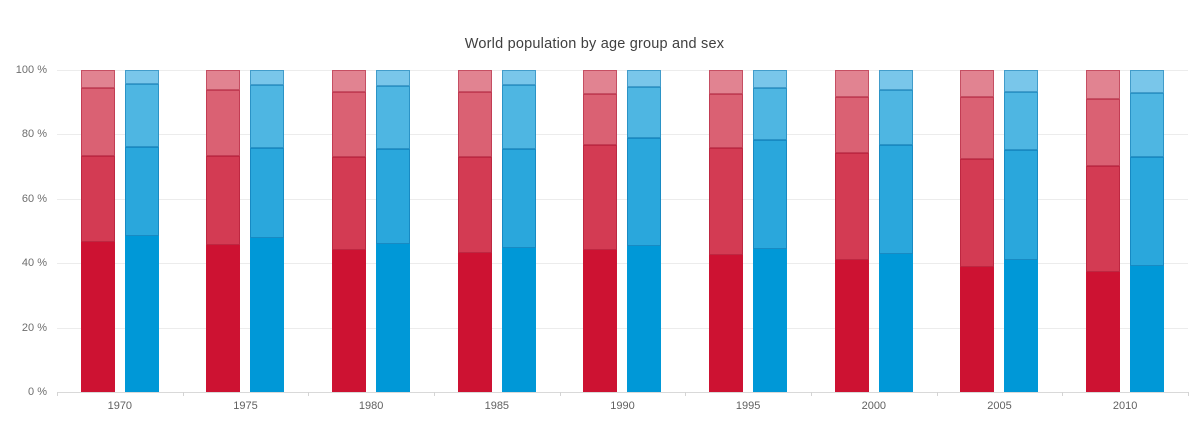 The height and width of the screenshot is (438, 1189). Describe the element at coordinates (34, 134) in the screenshot. I see `y-axis-label: 80 %` at that location.